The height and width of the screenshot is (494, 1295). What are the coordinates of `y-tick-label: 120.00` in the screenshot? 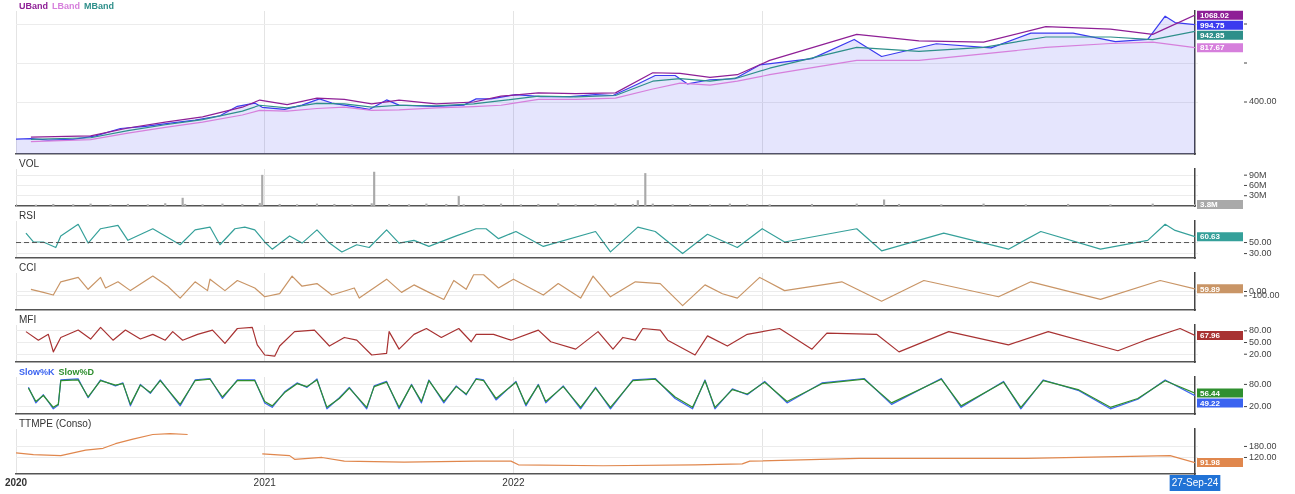 It's located at (1263, 456).